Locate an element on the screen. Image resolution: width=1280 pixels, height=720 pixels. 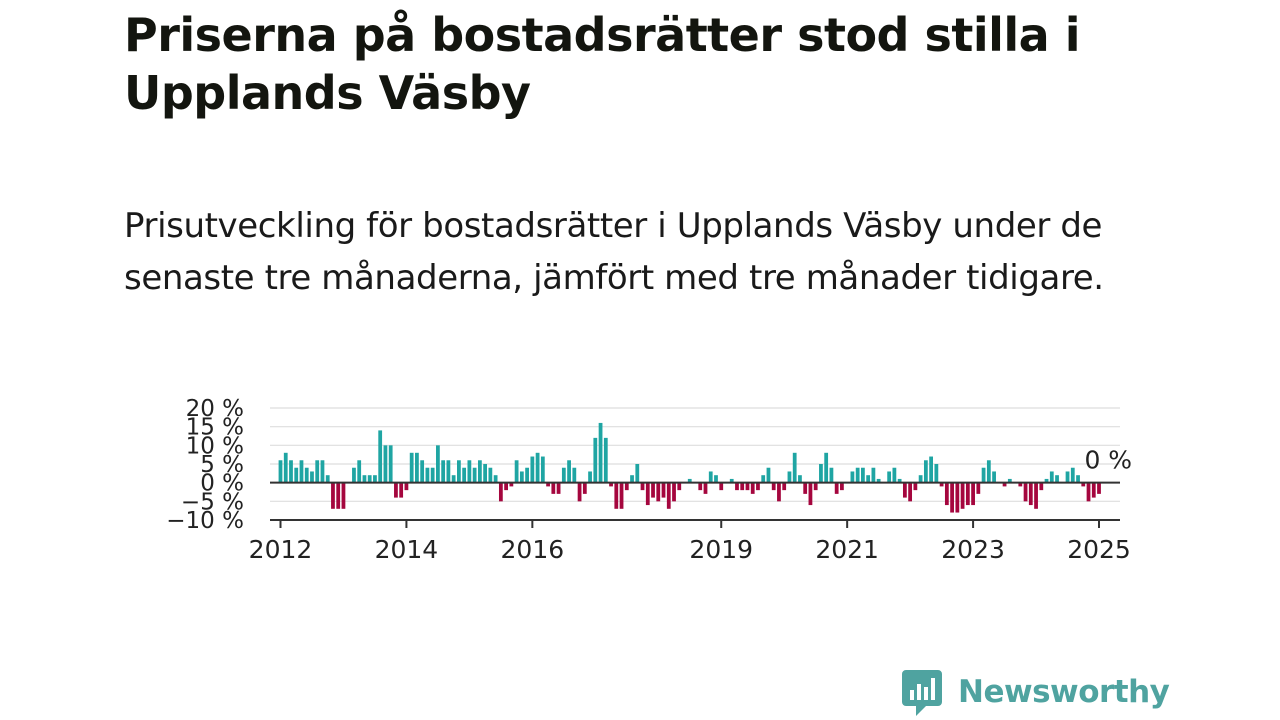
grid-lines is located at coordinates (695, 464).